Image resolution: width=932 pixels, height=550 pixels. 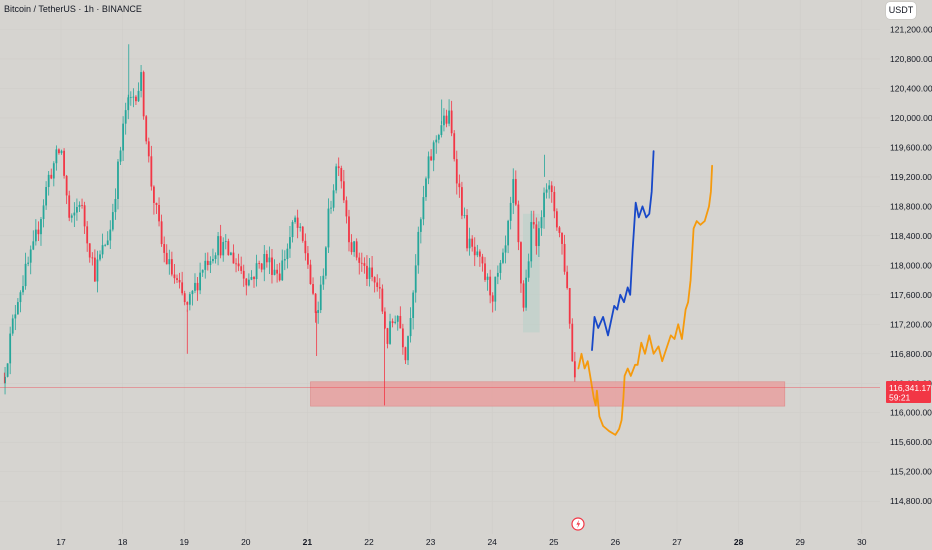 What do you see at coordinates (911, 442) in the screenshot?
I see `price-tick-label: 115,600.00` at bounding box center [911, 442].